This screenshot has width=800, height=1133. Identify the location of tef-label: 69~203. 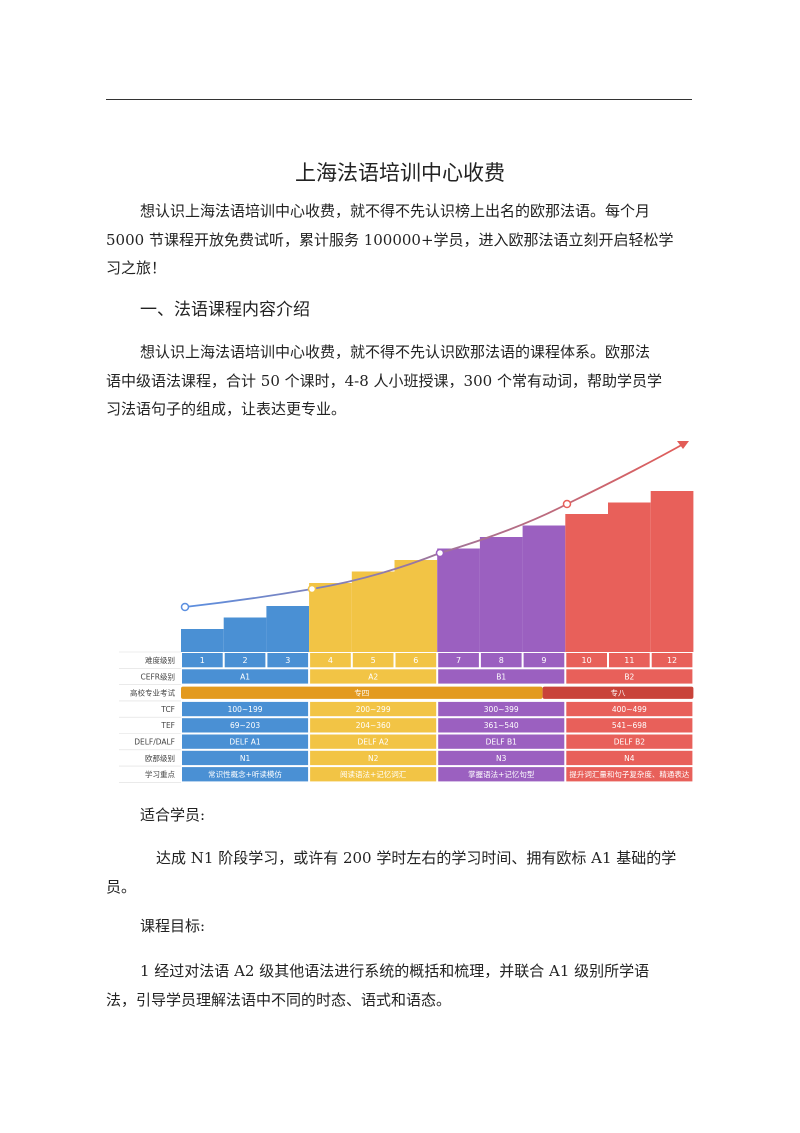
(245, 725).